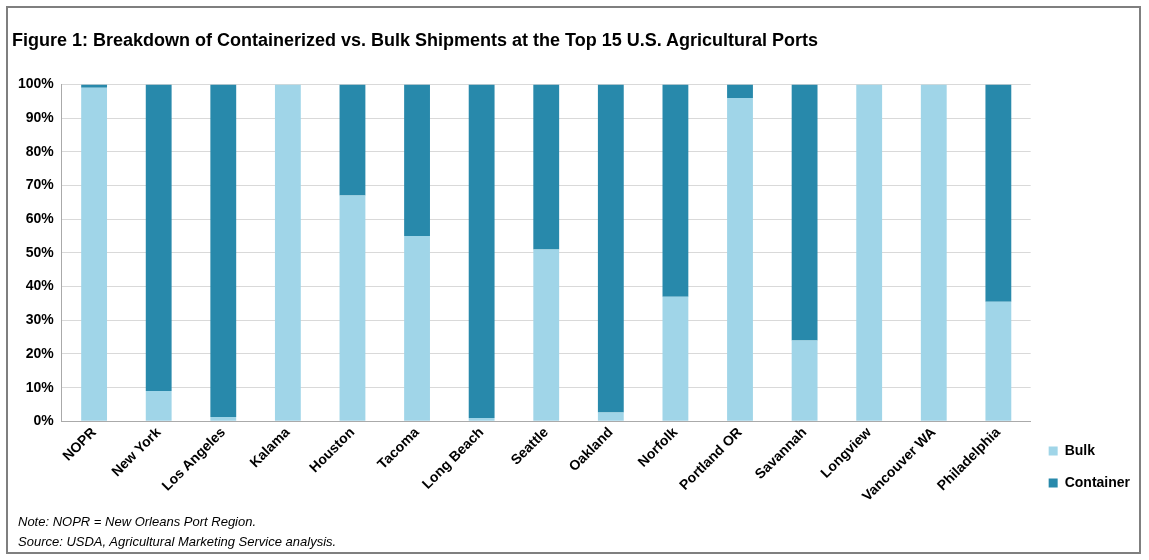 The image size is (1149, 560). I want to click on y-tick-label: 50%, so click(40, 251).